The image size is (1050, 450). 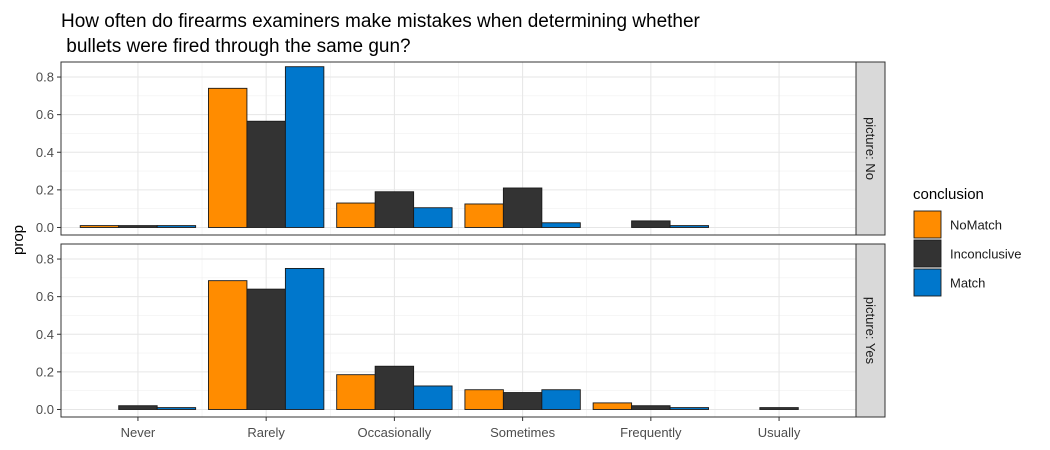 I want to click on chart-title-line2: bullets were fired through the same gun?, so click(x=236, y=46).